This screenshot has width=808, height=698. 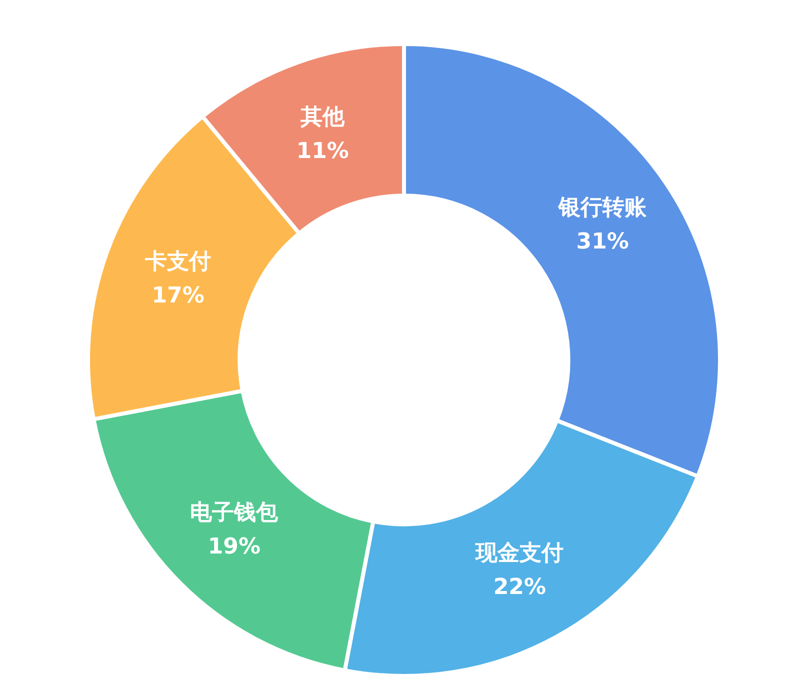 I want to click on data-label: 22%, so click(x=519, y=587).